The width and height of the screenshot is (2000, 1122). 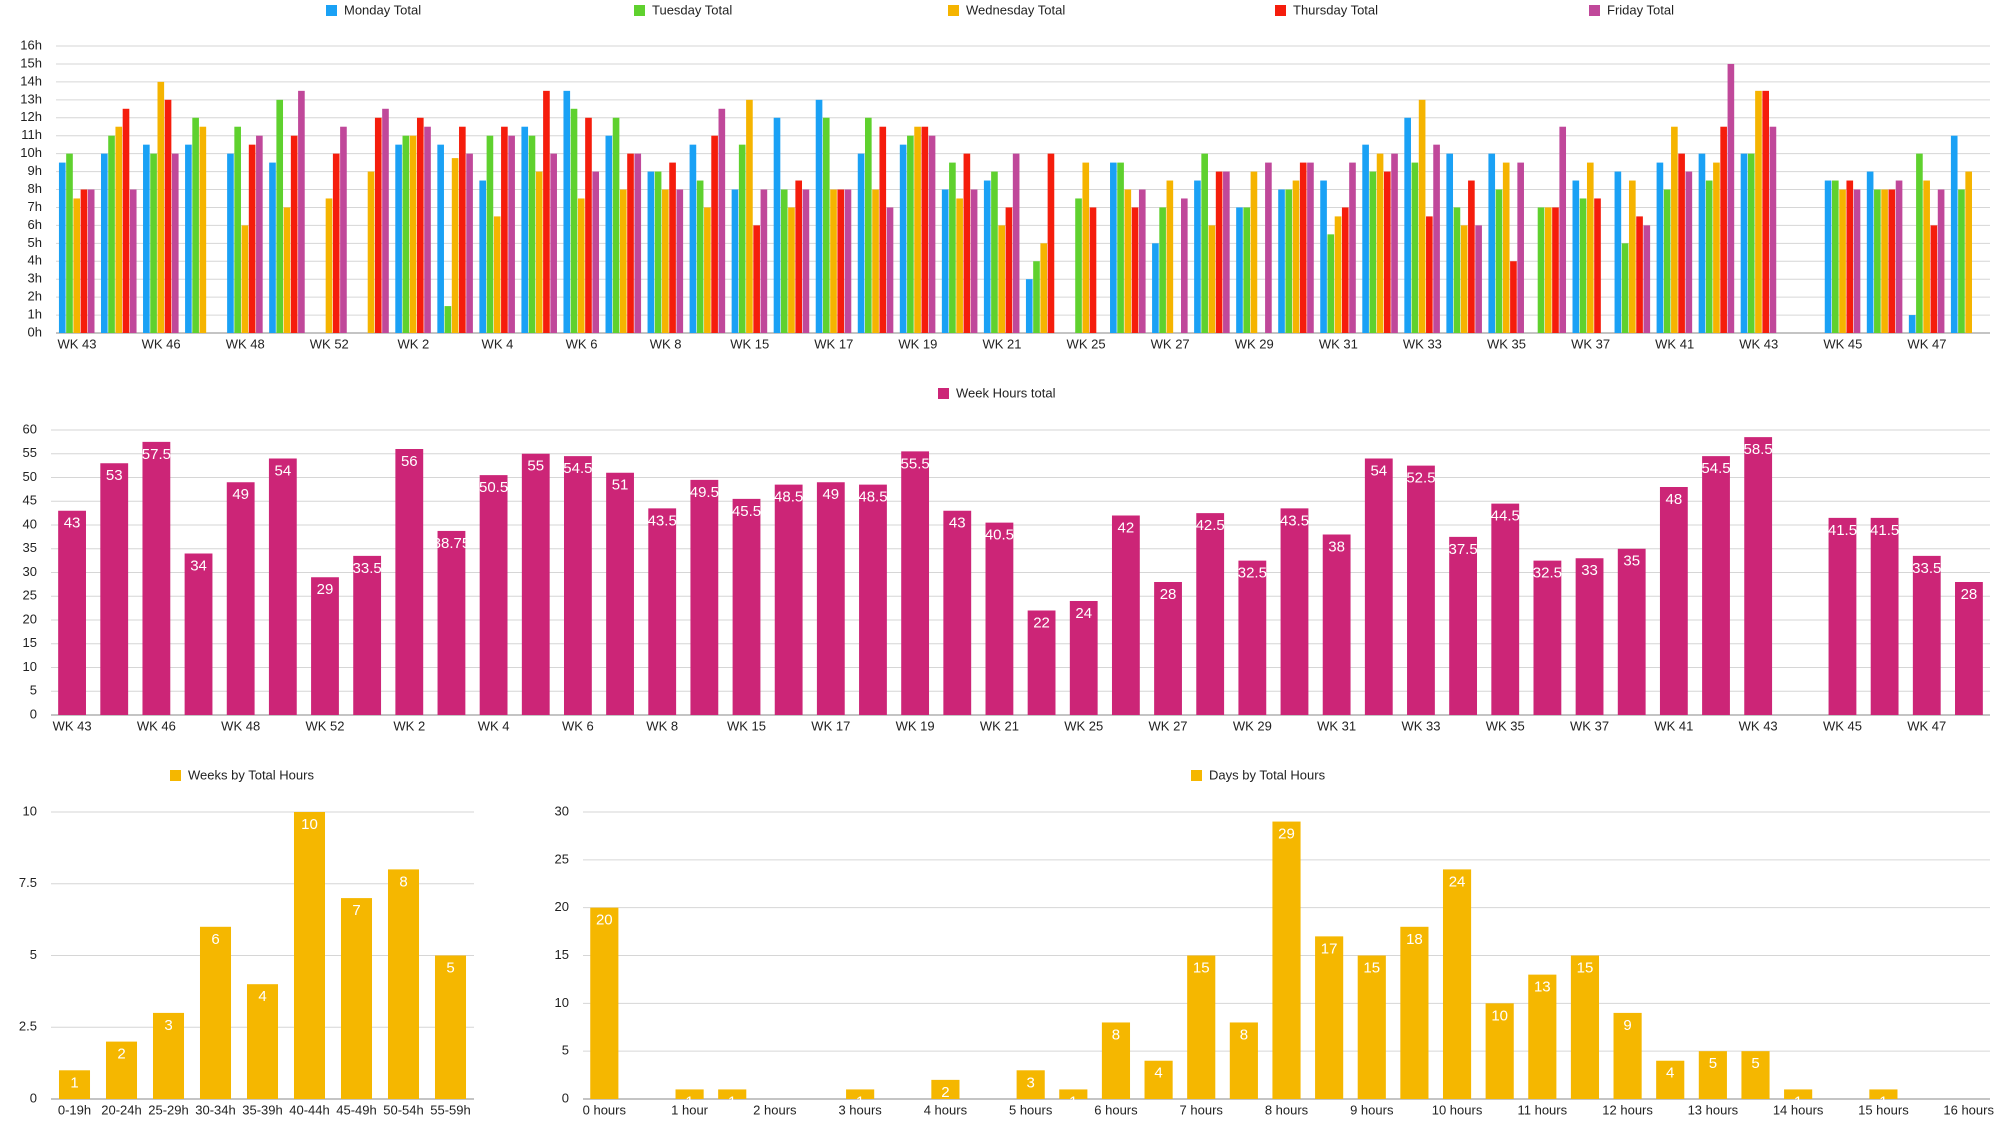 What do you see at coordinates (30, 523) in the screenshot?
I see `y-tick-label: 40` at bounding box center [30, 523].